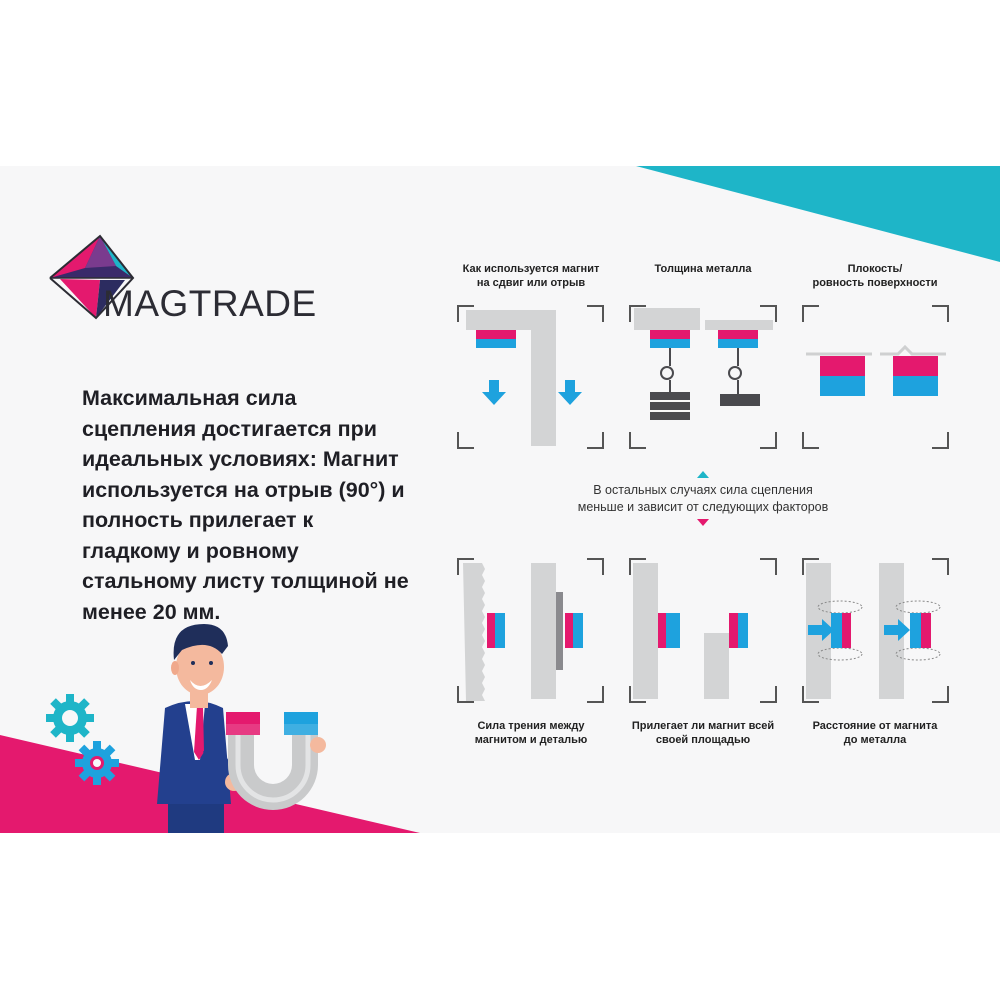  Describe the element at coordinates (210, 303) in the screenshot. I see `brand-name: MAGTRADE` at that location.